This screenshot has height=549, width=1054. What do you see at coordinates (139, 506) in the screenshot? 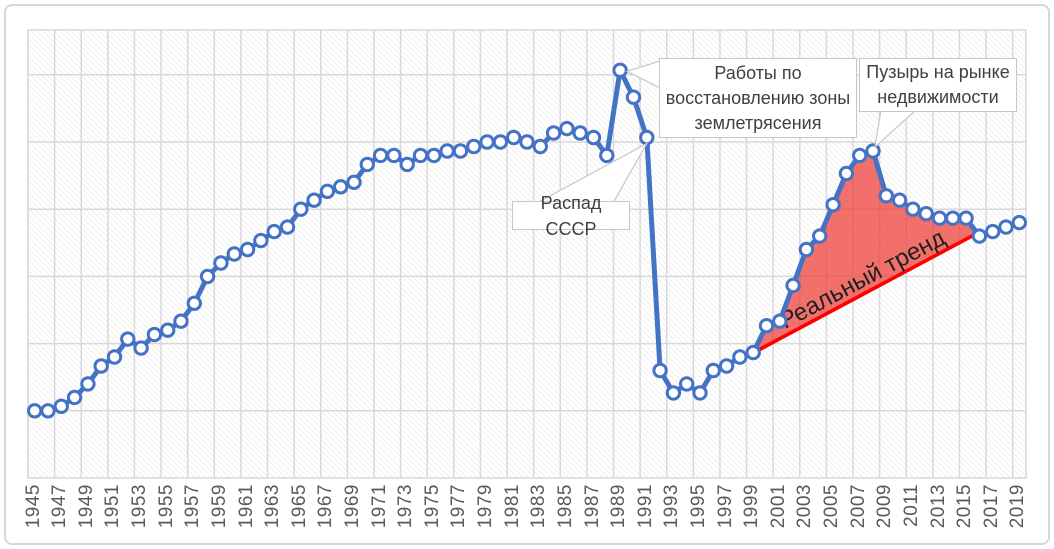
I see `x-tick-label: 1953` at bounding box center [139, 506].